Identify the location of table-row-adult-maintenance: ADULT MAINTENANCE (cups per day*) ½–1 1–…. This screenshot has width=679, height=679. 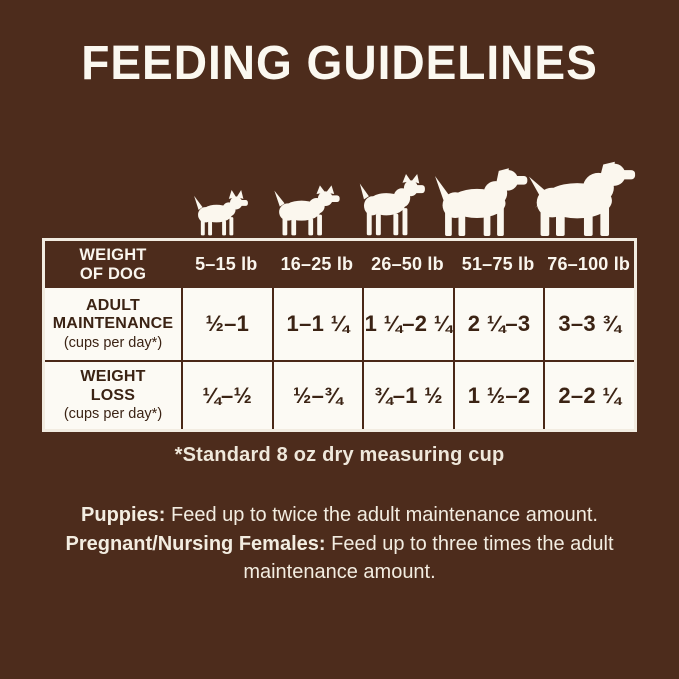
(339, 324).